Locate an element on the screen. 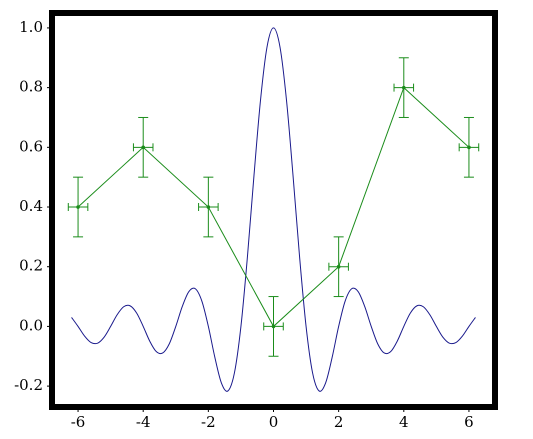 Image resolution: width=533 pixels, height=439 pixels. y-tick-label: 1.0 is located at coordinates (31, 27).